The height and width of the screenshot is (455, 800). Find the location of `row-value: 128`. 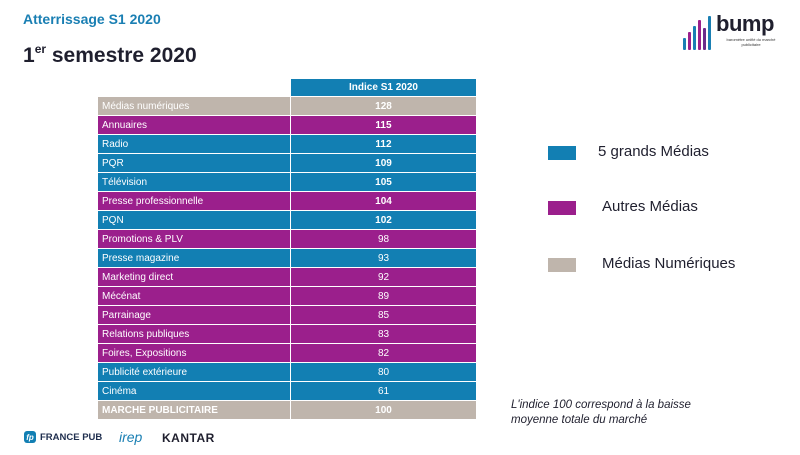

row-value: 128 is located at coordinates (383, 106).